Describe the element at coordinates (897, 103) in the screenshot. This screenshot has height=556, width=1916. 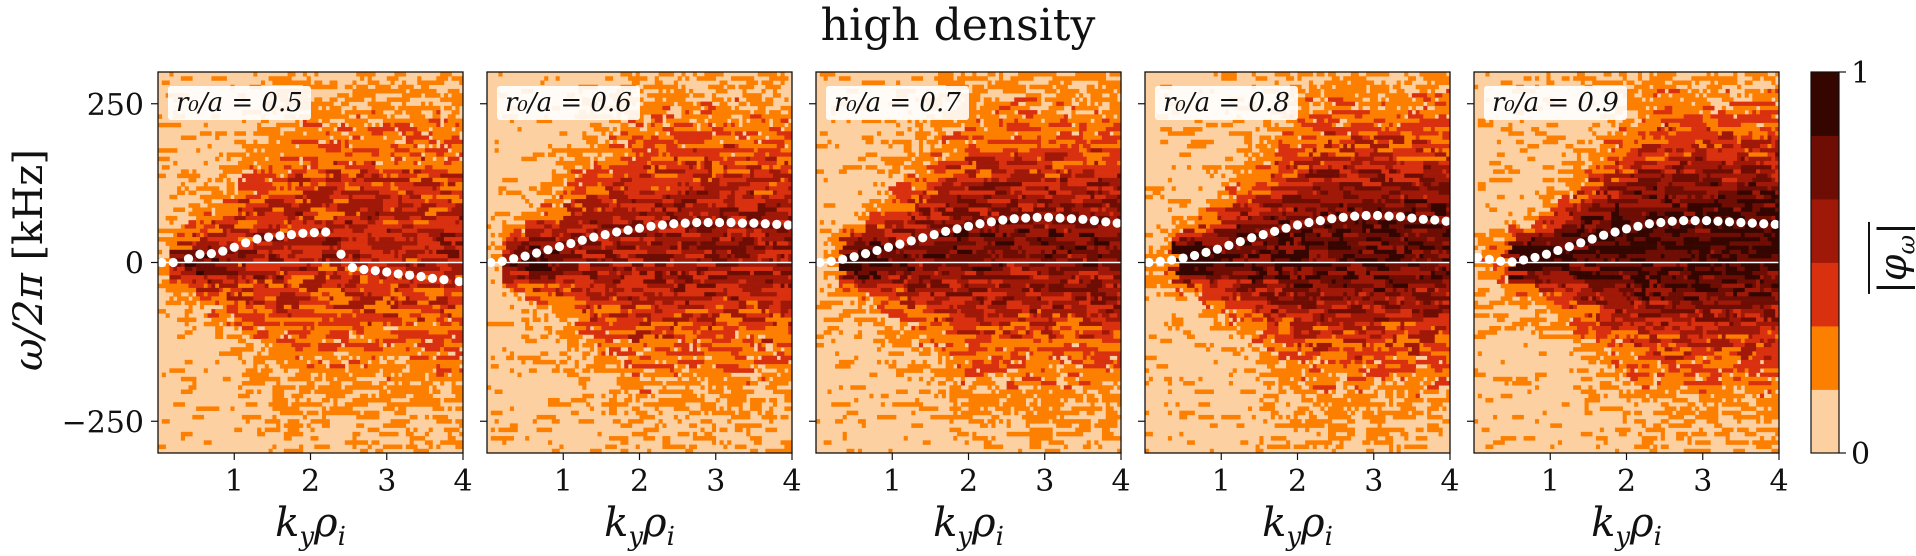
I see `panel-legend: r₀/a = 0.7` at that location.